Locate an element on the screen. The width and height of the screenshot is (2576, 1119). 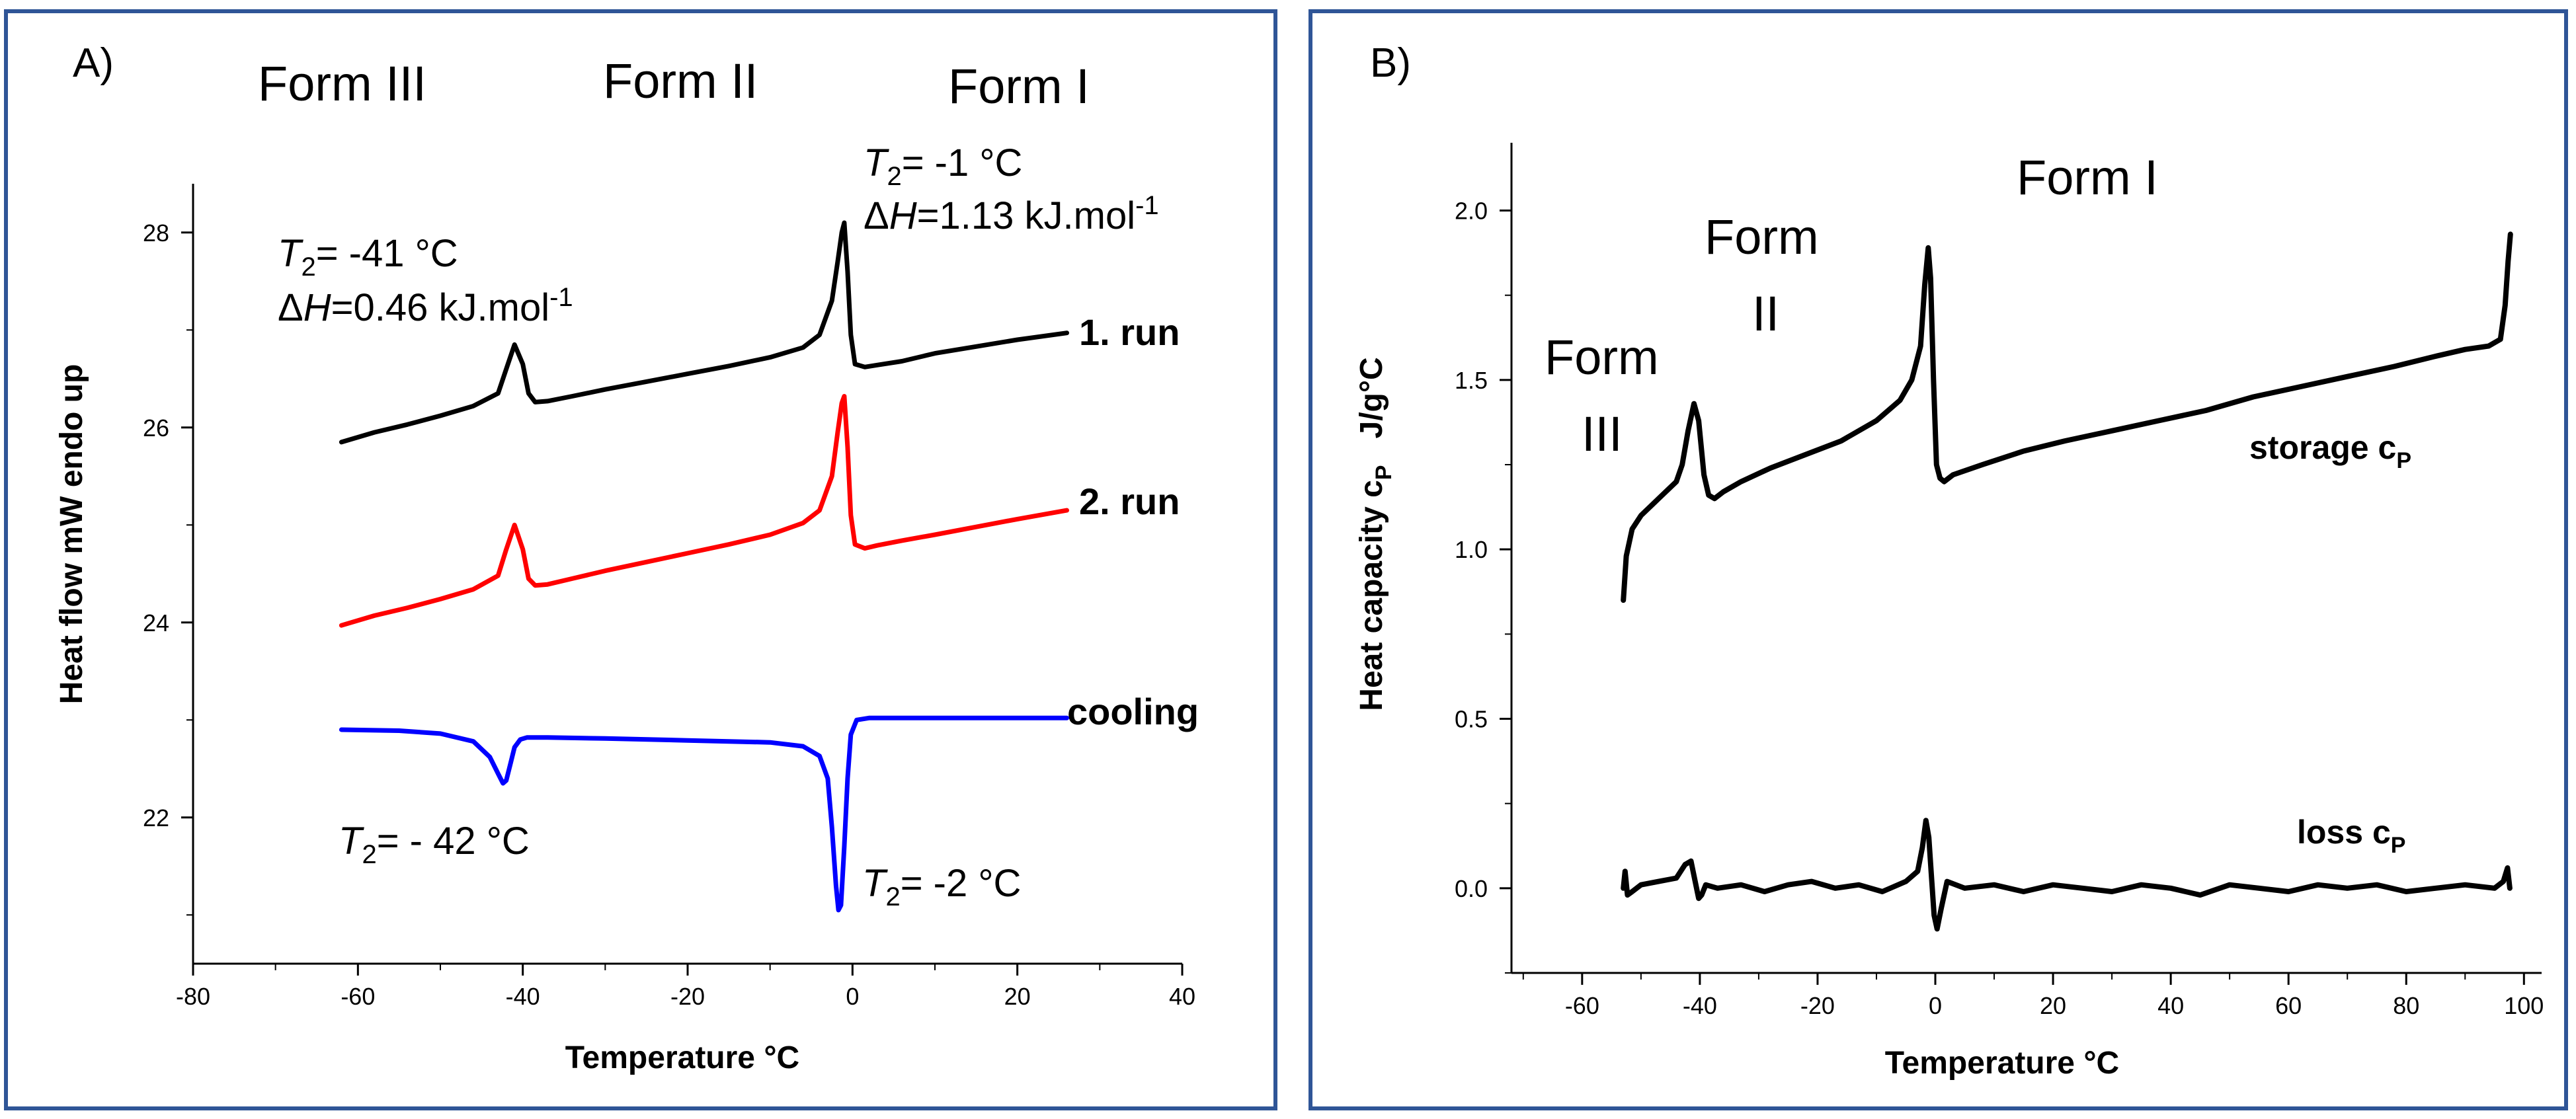
panel-a-y-tick-label: 28 is located at coordinates (156, 233).